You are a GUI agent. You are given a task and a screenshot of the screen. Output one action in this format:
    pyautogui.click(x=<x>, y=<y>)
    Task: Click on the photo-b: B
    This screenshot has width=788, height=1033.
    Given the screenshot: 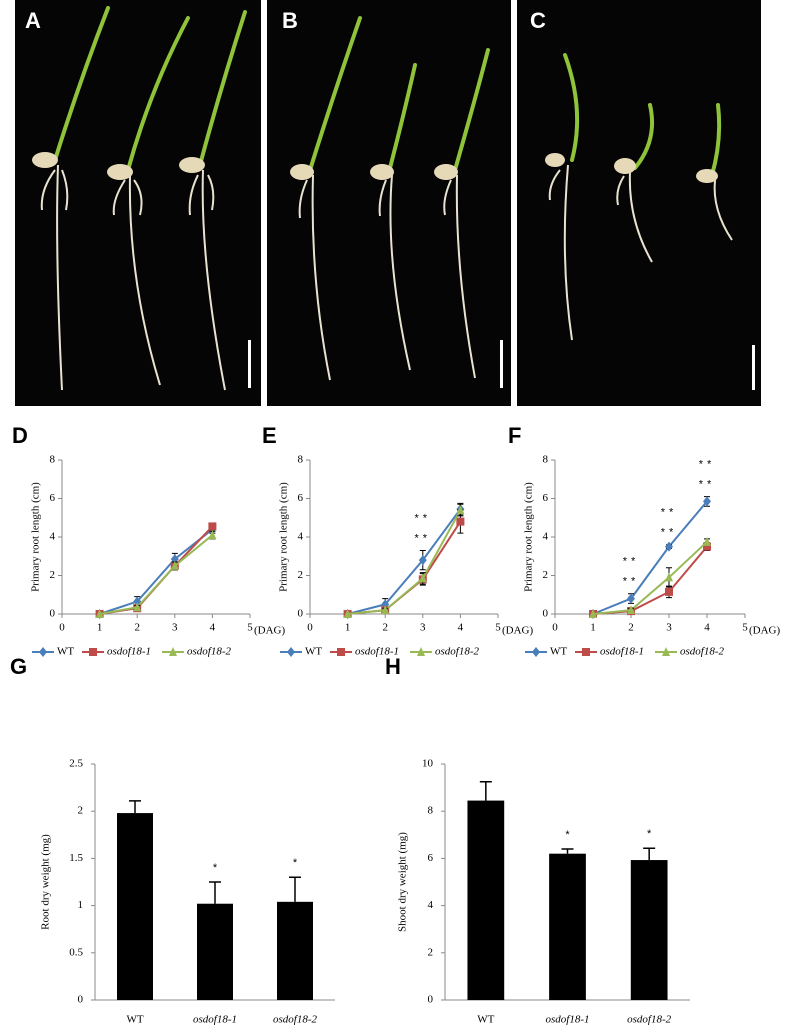 What is the action you would take?
    pyautogui.click(x=389, y=203)
    